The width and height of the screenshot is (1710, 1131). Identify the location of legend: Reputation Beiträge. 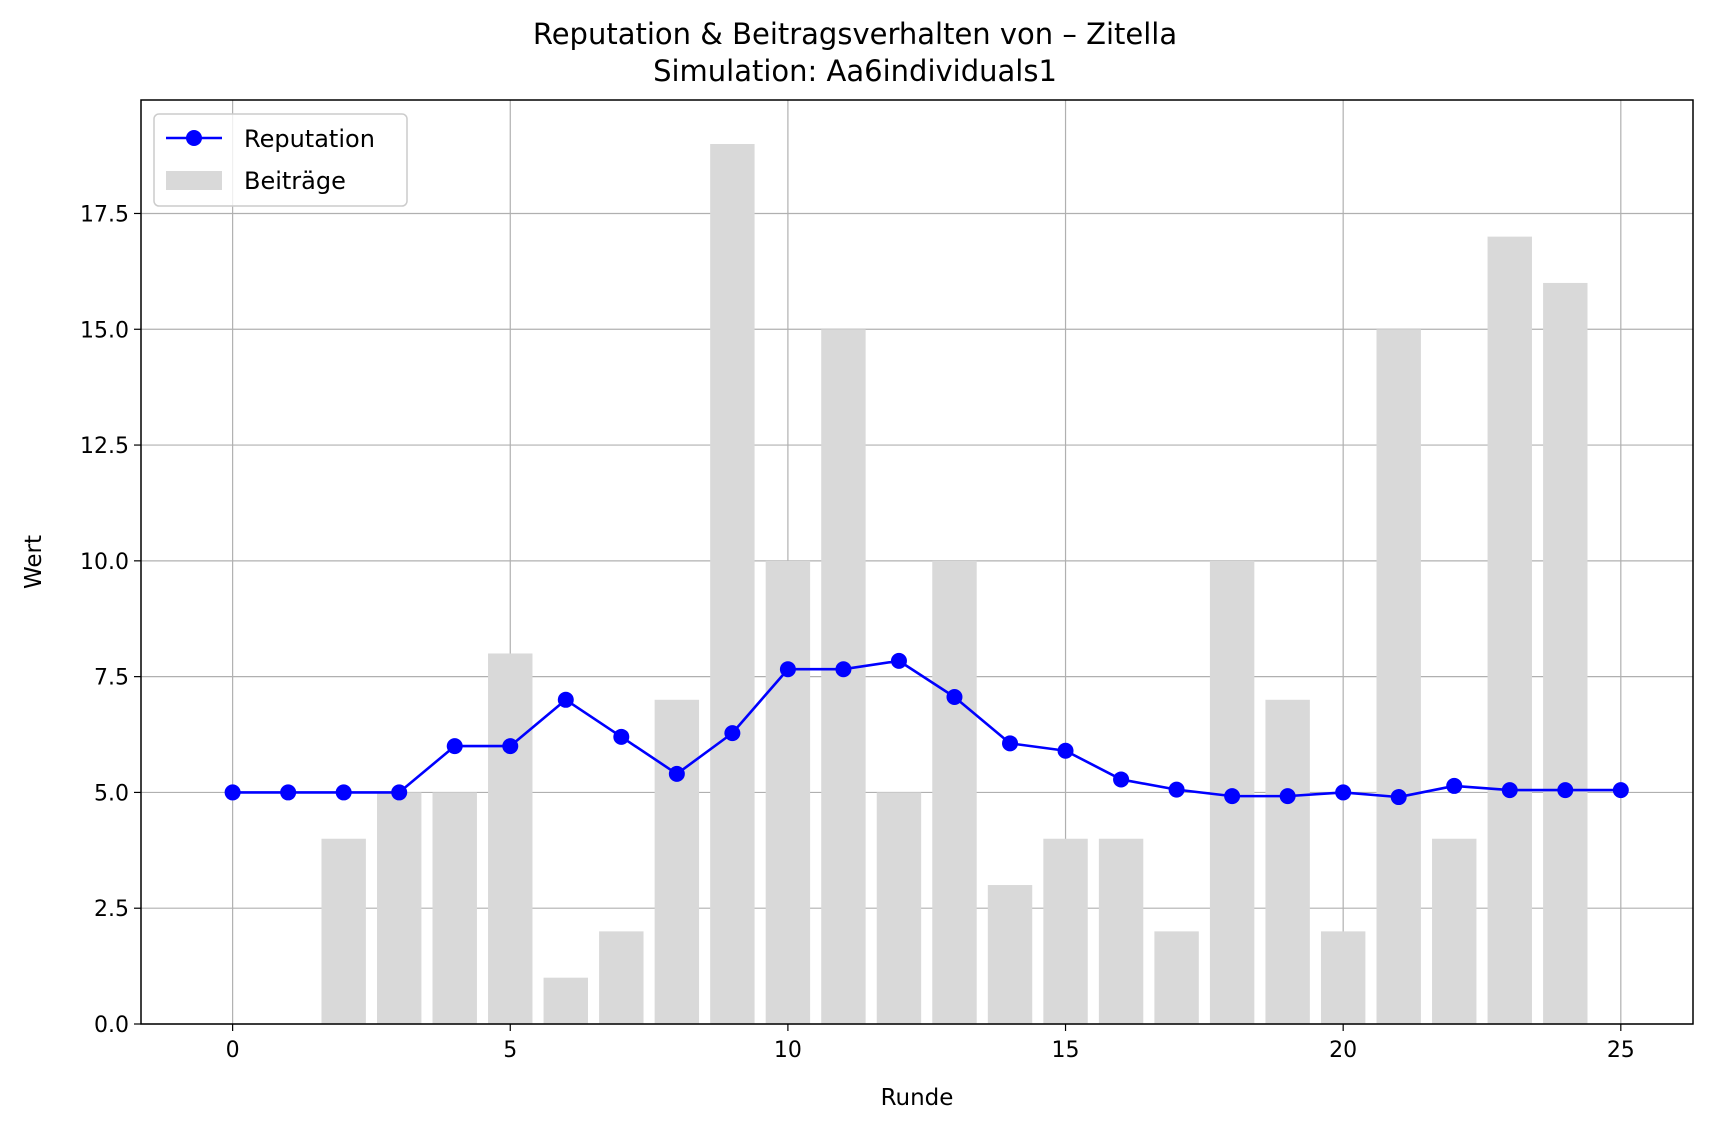
(280, 160).